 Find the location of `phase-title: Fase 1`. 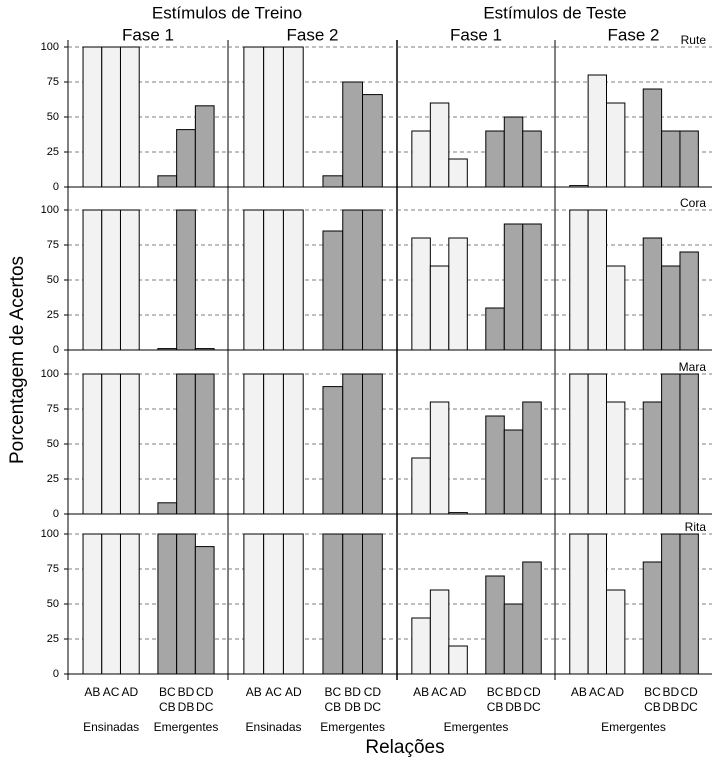

phase-title: Fase 1 is located at coordinates (148, 34).